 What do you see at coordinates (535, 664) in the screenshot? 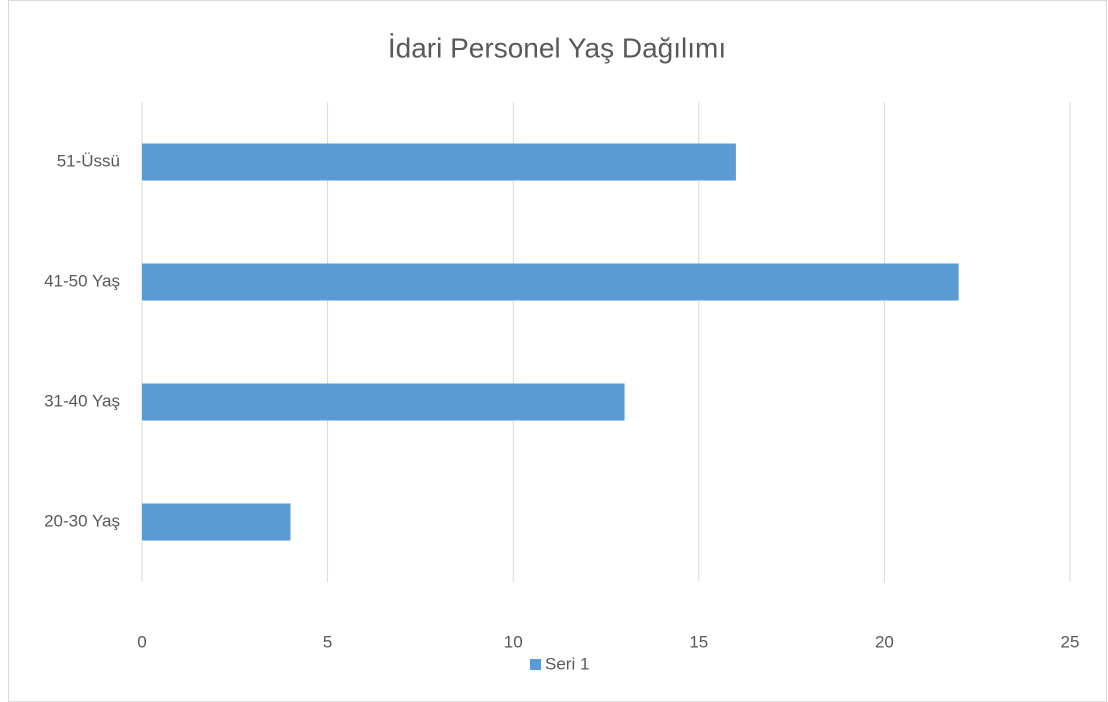
I see `legend-swatch` at bounding box center [535, 664].